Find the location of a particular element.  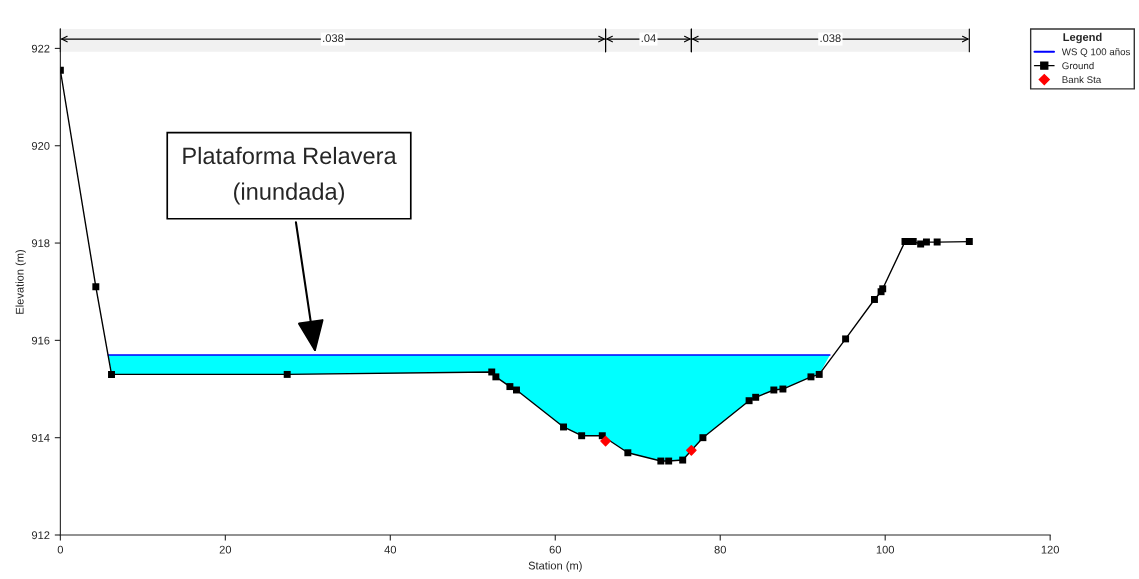

x-tick-label: 120 is located at coordinates (1050, 549).